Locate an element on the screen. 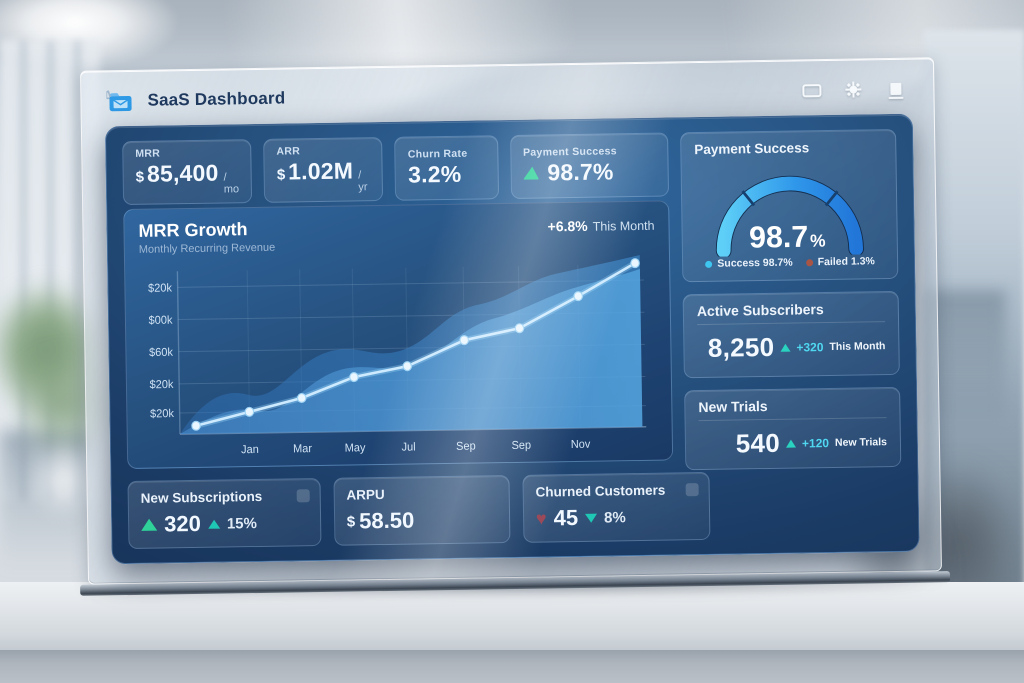  currency-symbol: $ is located at coordinates (351, 521).